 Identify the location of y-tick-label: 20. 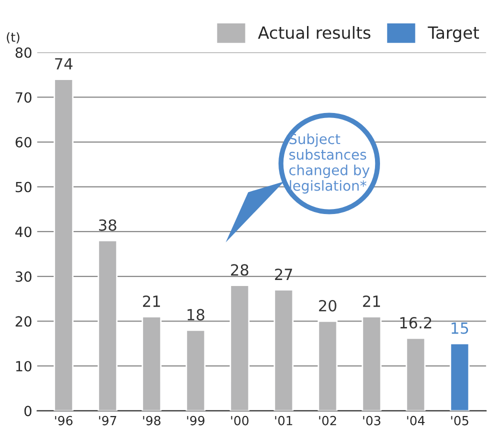
(24, 321).